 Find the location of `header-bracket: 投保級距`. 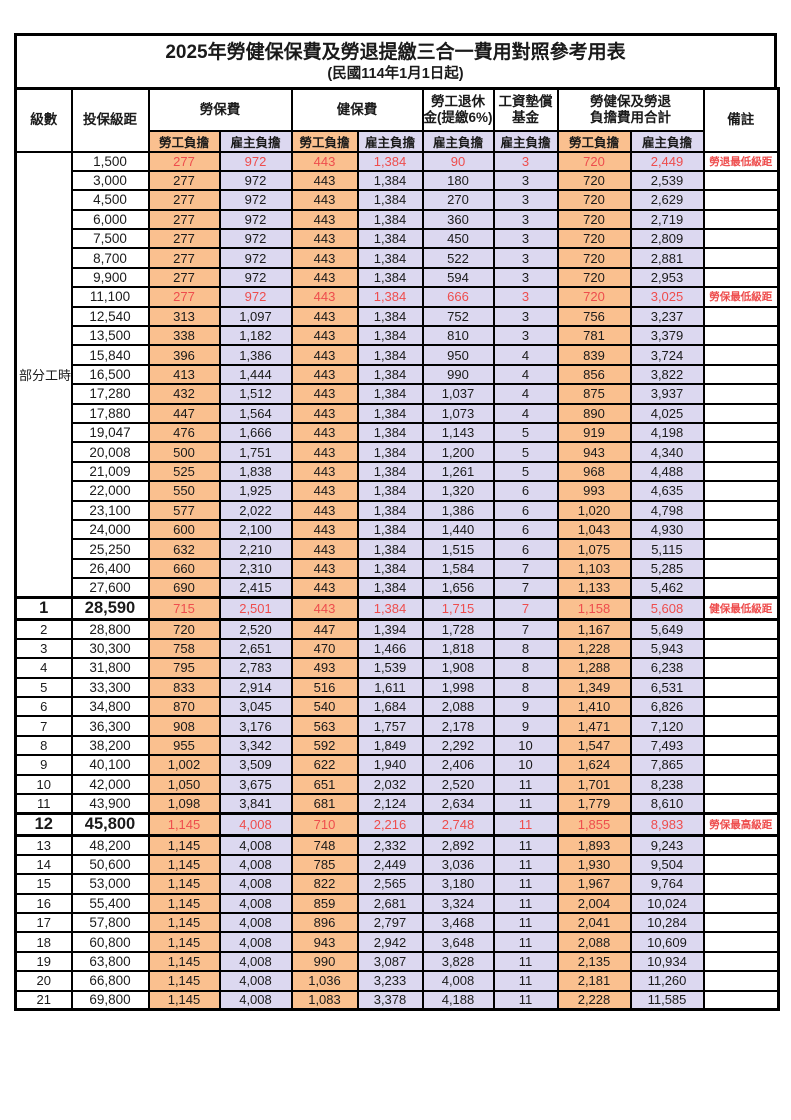

header-bracket: 投保級距 is located at coordinates (110, 120).